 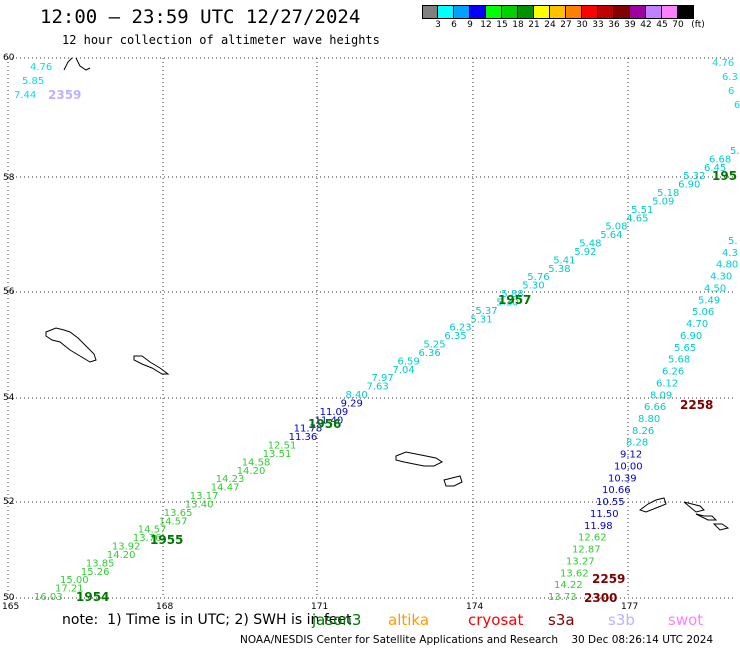 What do you see at coordinates (378, 387) in the screenshot?
I see `wave-height-label: 7.63` at bounding box center [378, 387].